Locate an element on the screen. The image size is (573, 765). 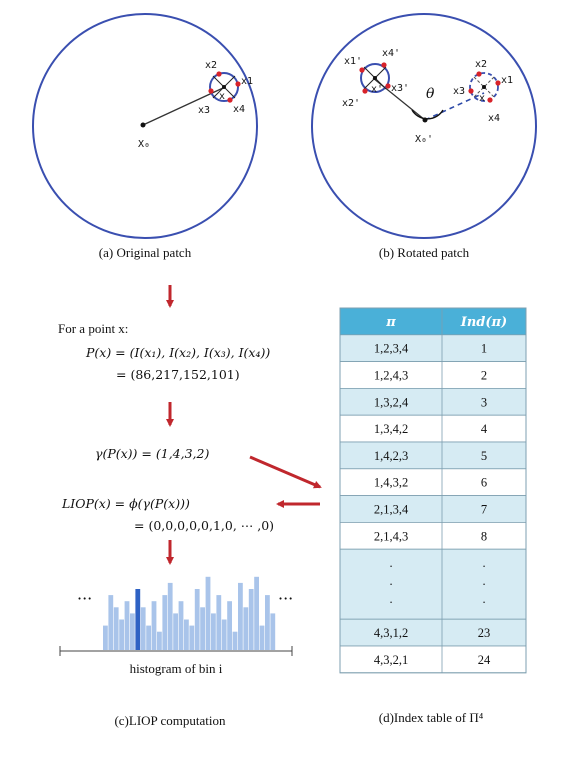
equation-p-of-x: P(x) = (I(x₁), I(x₂), I(x₃), I(x₄)) is located at coordinates (177, 352).